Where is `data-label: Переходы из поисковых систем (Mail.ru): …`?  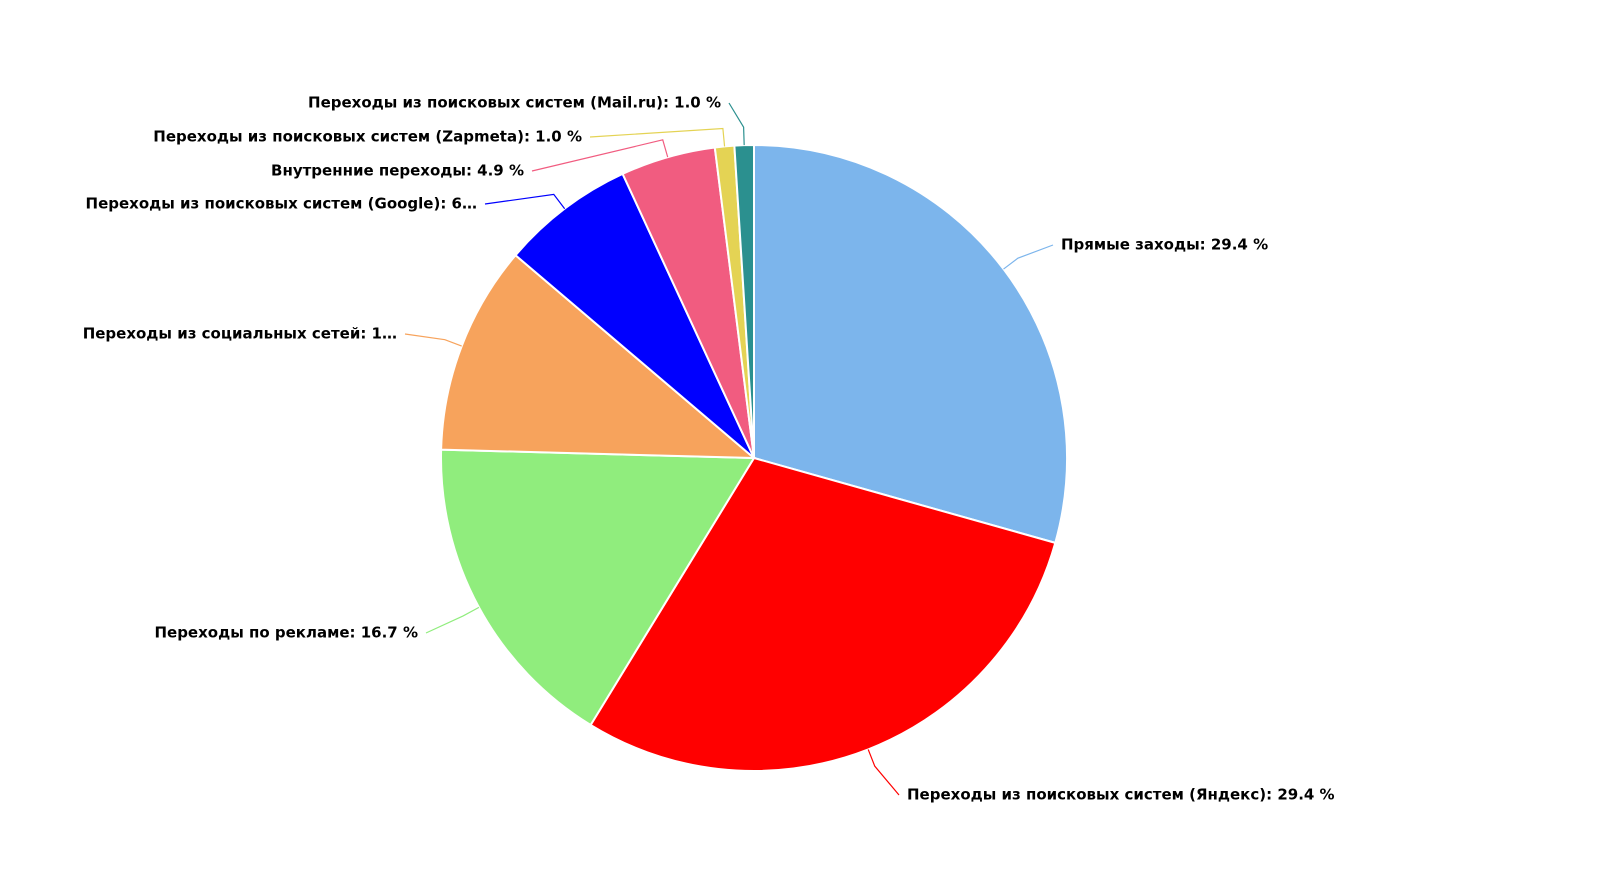
data-label: Переходы из поисковых систем (Mail.ru): … is located at coordinates (514, 103).